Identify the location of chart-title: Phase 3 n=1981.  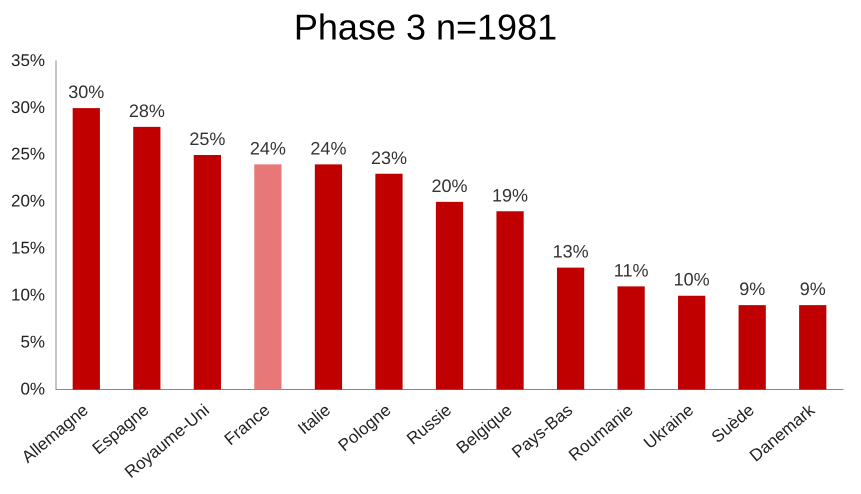
(426, 27).